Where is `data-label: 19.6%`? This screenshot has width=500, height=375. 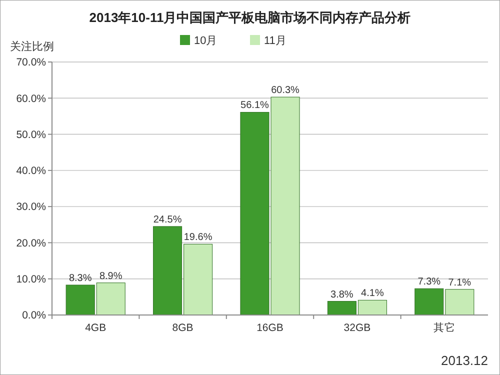 data-label: 19.6% is located at coordinates (198, 238).